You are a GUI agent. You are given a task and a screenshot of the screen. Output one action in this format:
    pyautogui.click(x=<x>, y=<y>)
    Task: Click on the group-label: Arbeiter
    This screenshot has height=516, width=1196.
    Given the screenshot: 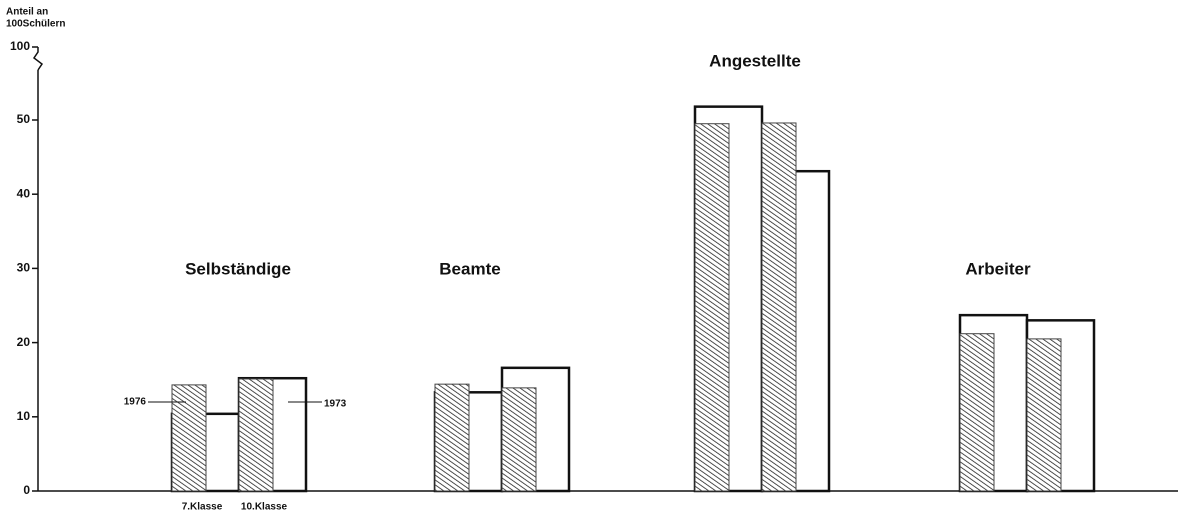 What is the action you would take?
    pyautogui.click(x=998, y=268)
    